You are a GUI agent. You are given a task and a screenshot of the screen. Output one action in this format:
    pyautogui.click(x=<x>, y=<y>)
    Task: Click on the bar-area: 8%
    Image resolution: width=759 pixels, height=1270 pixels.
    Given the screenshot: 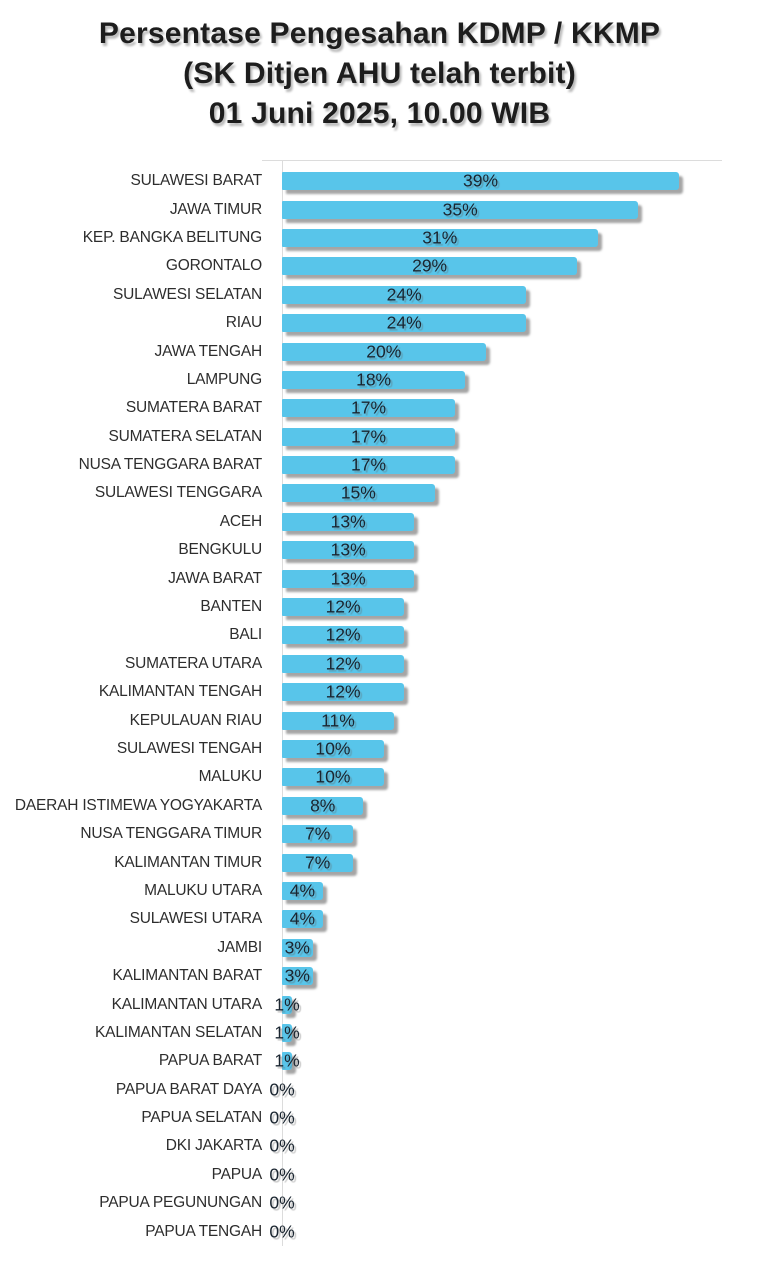 What is the action you would take?
    pyautogui.click(x=520, y=805)
    